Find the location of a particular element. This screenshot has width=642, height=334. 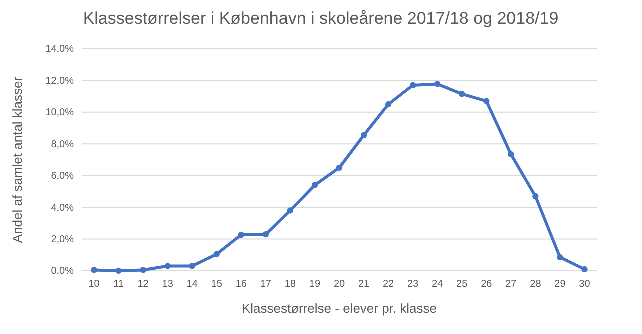

x-tick-label: 22 is located at coordinates (388, 284).